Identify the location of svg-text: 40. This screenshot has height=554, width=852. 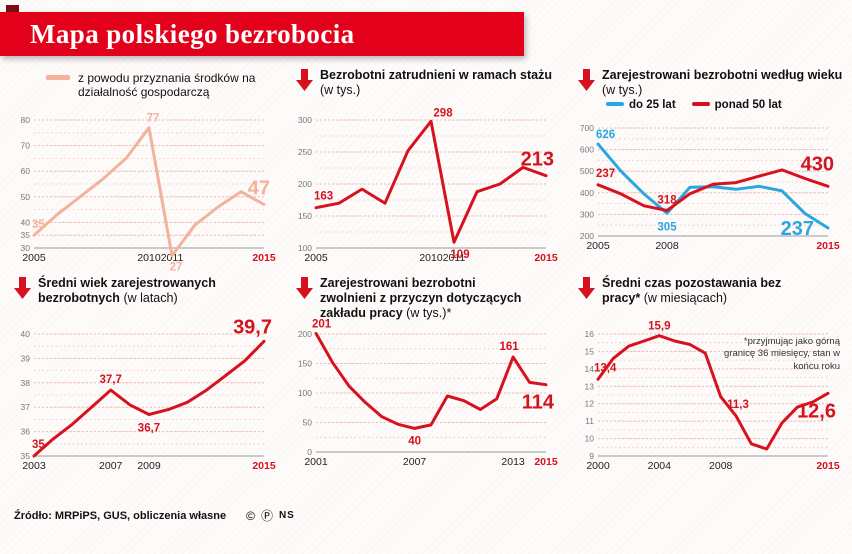
(26, 222).